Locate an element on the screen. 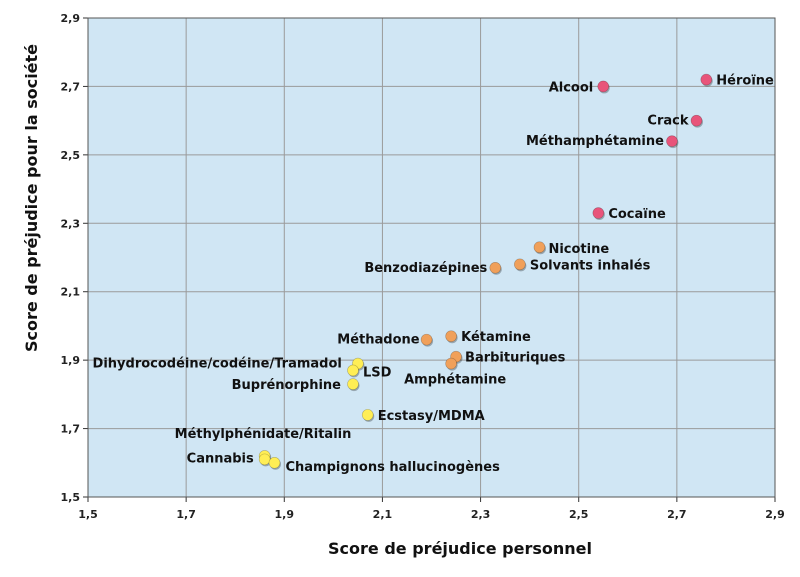  point-label: LSD is located at coordinates (377, 372).